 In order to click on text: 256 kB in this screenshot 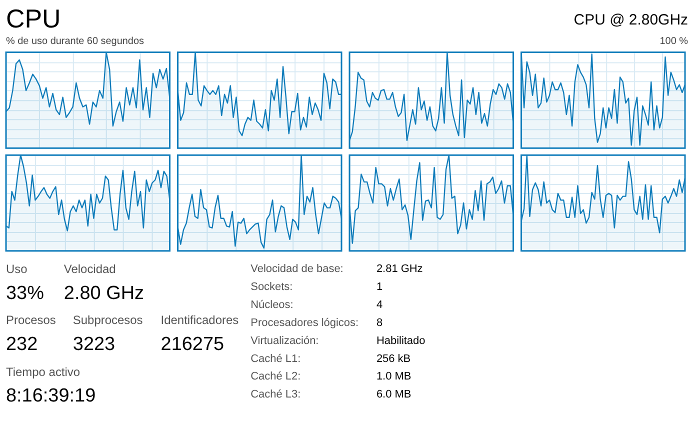, I will do `click(393, 358)`.